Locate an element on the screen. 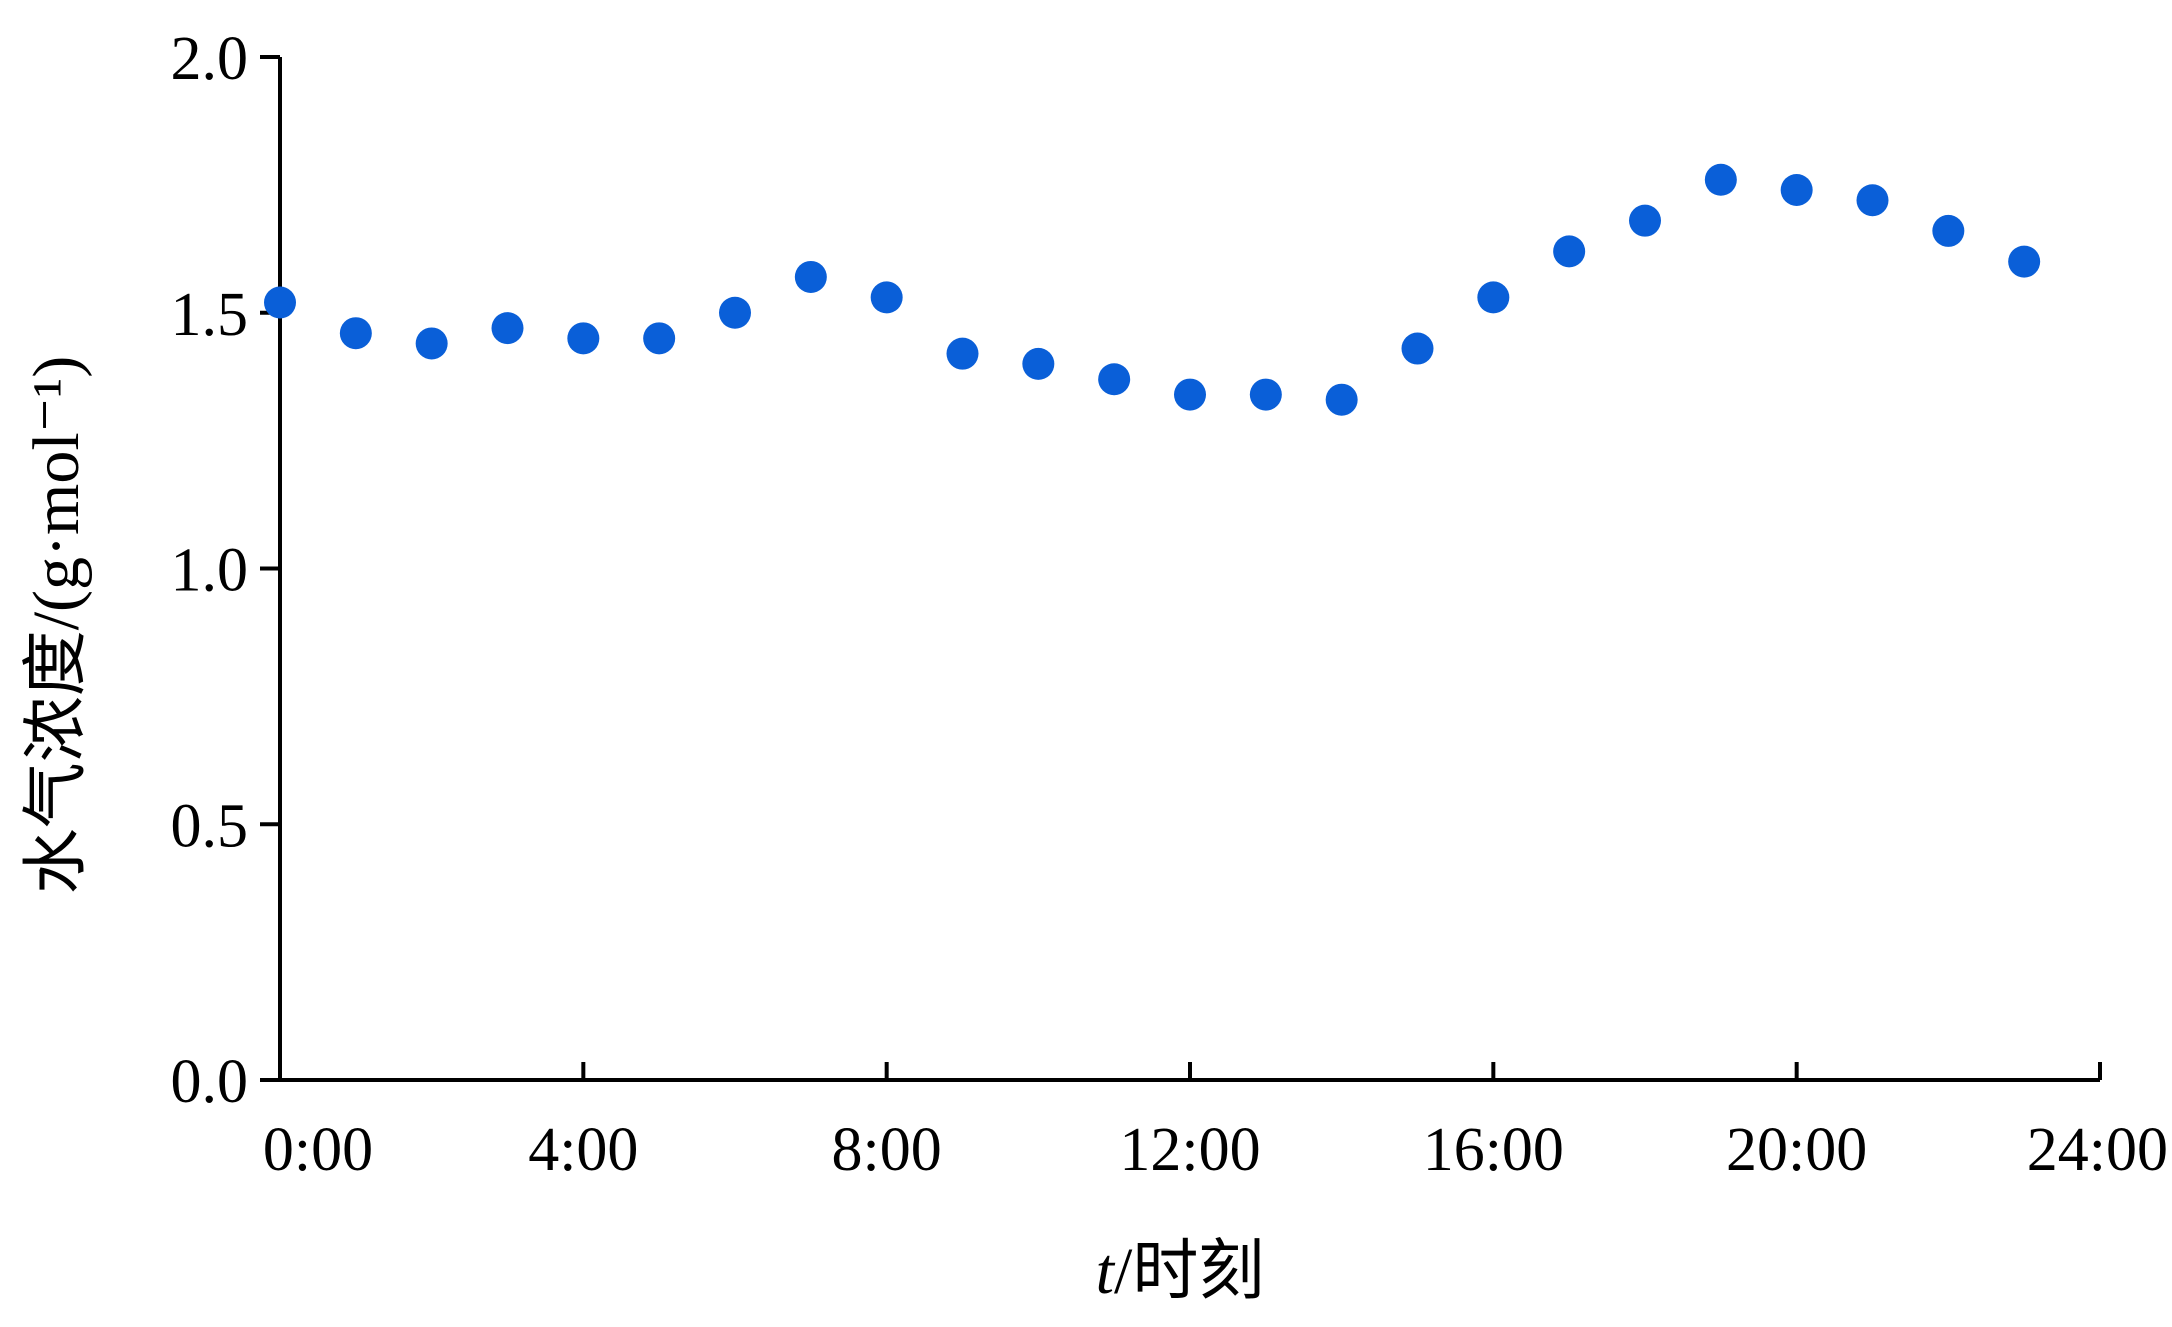 Image resolution: width=2172 pixels, height=1327 pixels. y-axis-title: 水气浓度/(g·mol⁻¹) is located at coordinates (56, 625).